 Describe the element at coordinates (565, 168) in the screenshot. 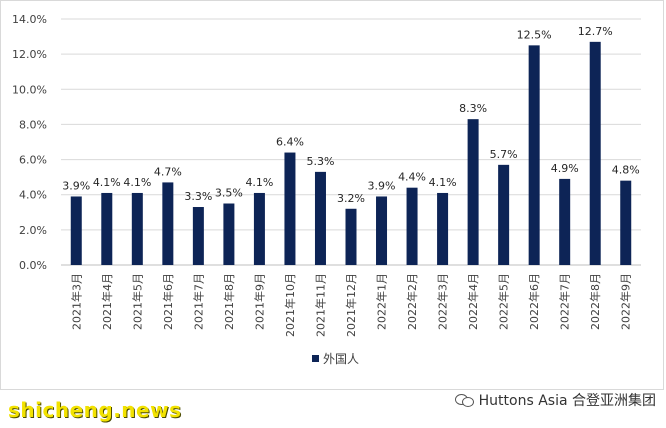

I see `data-label: 4.9%` at that location.